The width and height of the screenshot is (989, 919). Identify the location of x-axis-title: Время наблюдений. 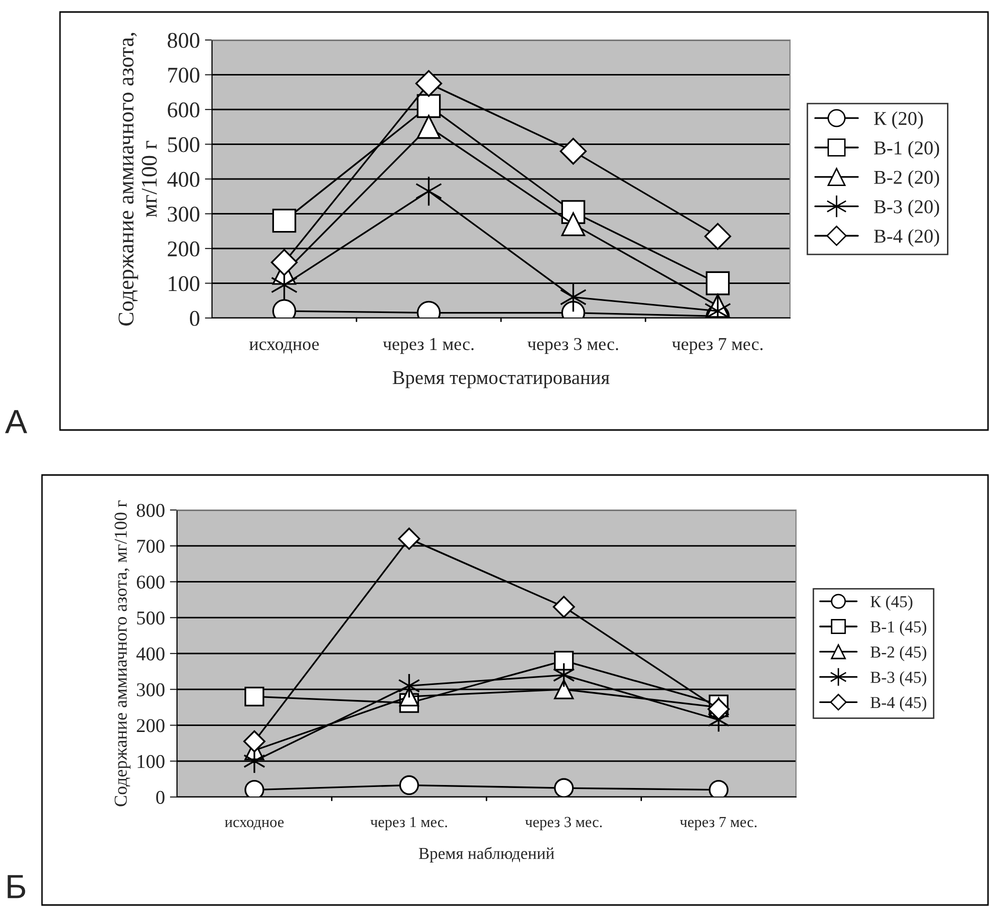
(486, 854).